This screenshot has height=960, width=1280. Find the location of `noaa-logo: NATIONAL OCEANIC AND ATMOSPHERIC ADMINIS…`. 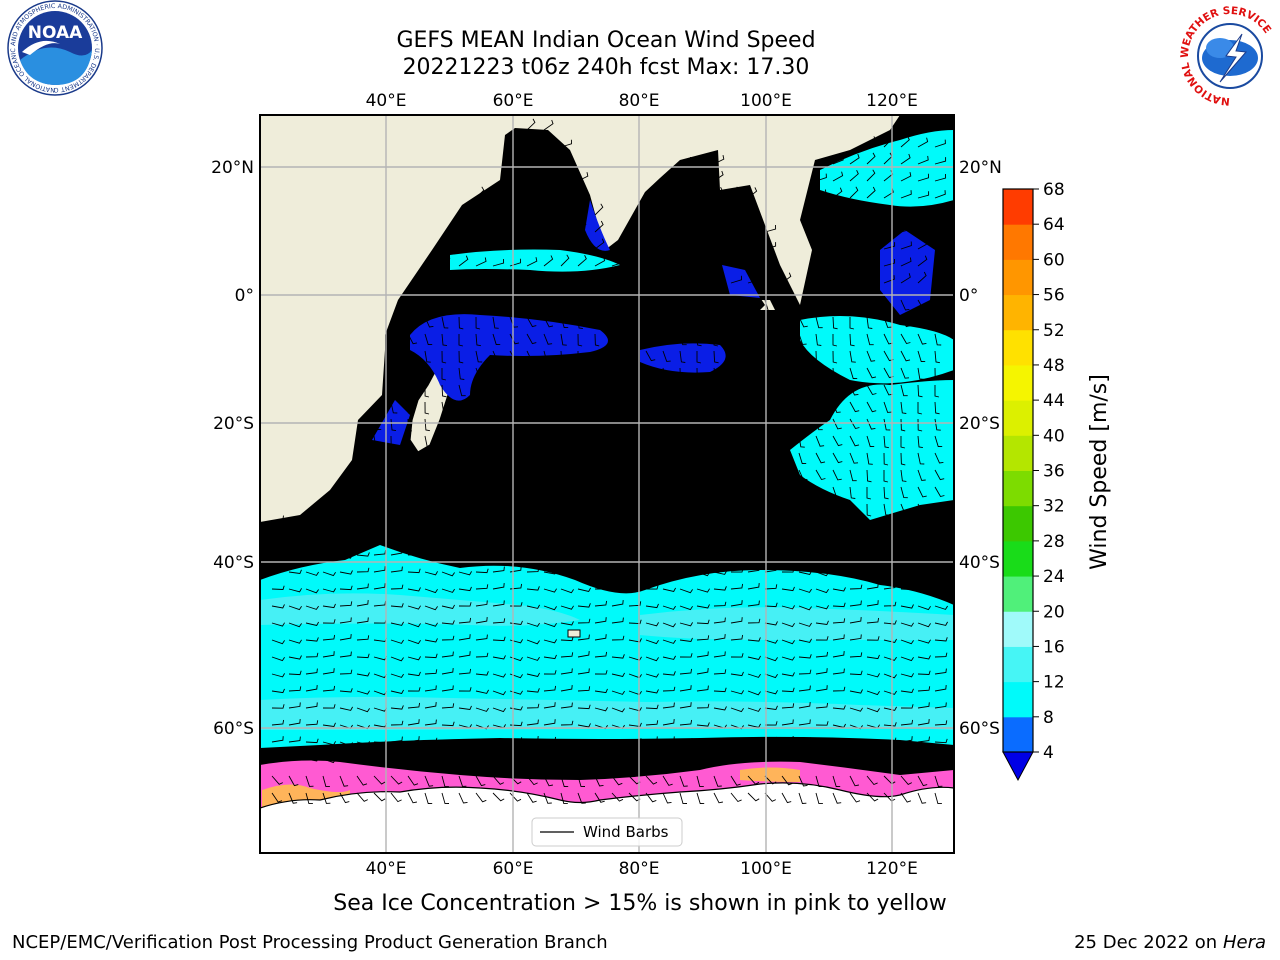

noaa-logo: NATIONAL OCEANIC AND ATMOSPHERIC ADMINIS… is located at coordinates (51, 48).